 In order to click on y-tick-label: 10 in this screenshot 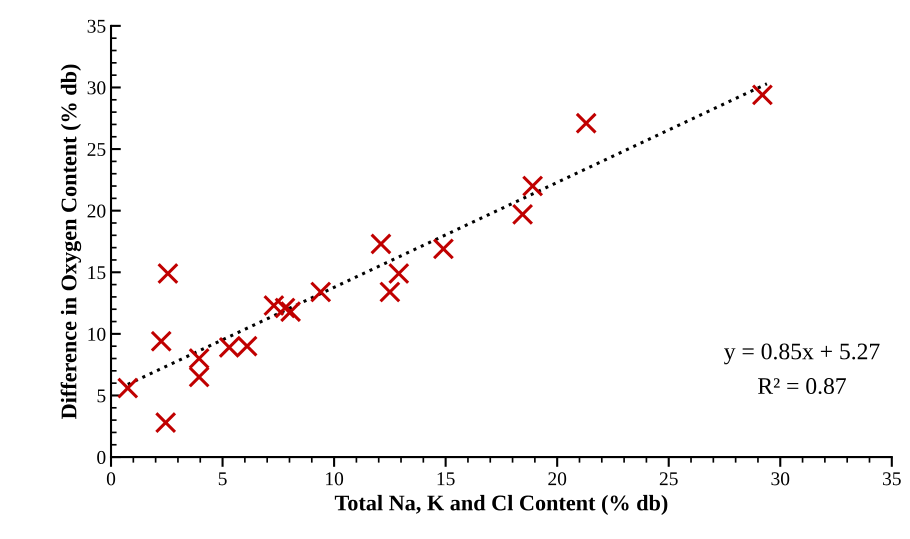, I will do `click(97, 334)`.